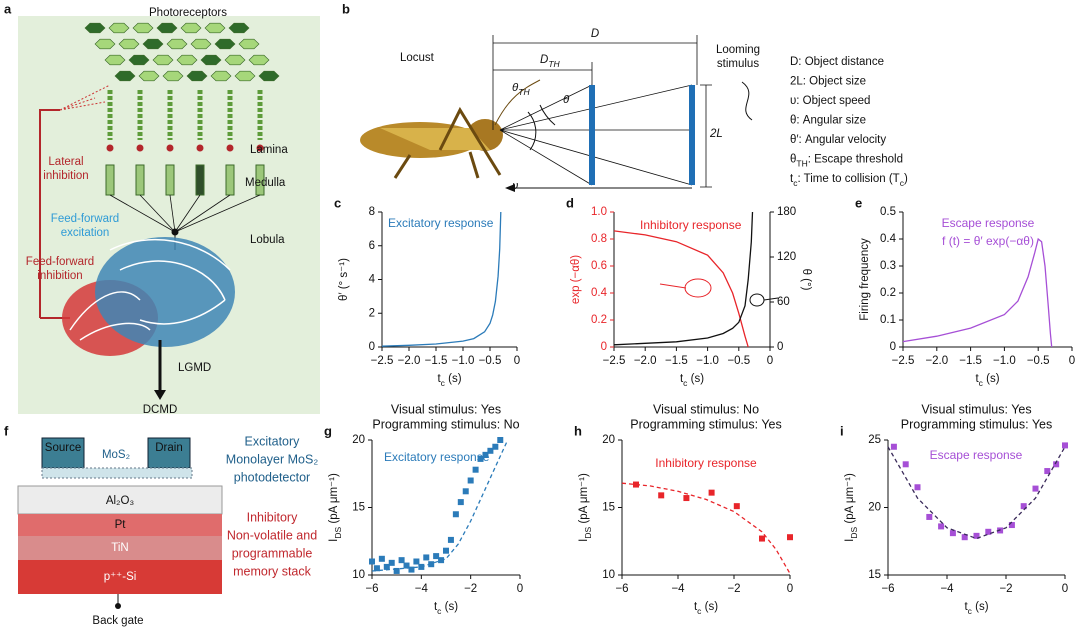 The image size is (1080, 633). What do you see at coordinates (524, 92) in the screenshot?
I see `subscript: TH` at bounding box center [524, 92].